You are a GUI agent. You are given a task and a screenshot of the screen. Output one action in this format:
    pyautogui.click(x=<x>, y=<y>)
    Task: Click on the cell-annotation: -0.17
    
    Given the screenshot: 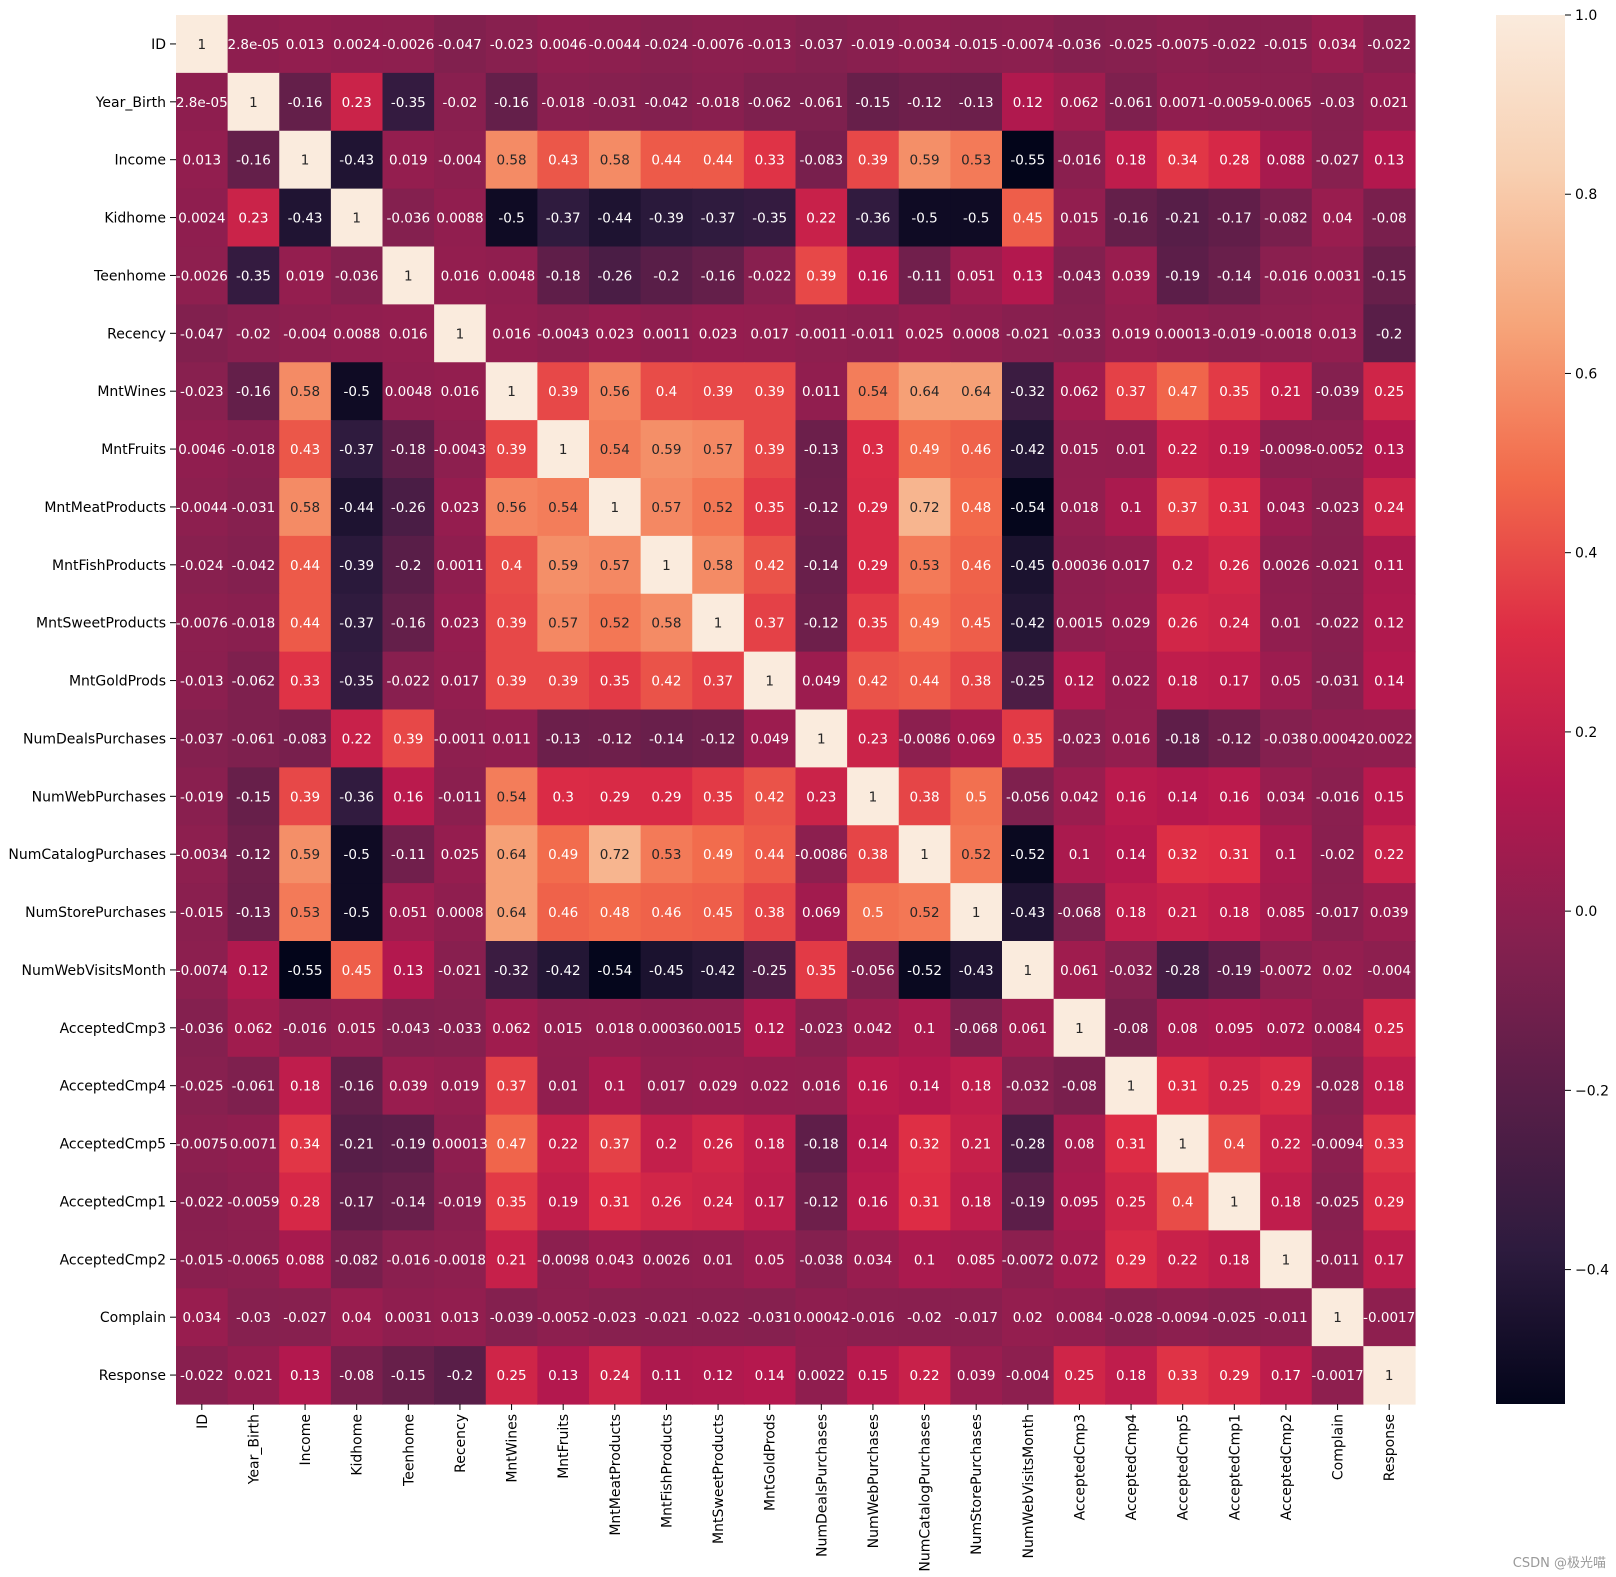 What is the action you would take?
    pyautogui.click(x=1234, y=219)
    